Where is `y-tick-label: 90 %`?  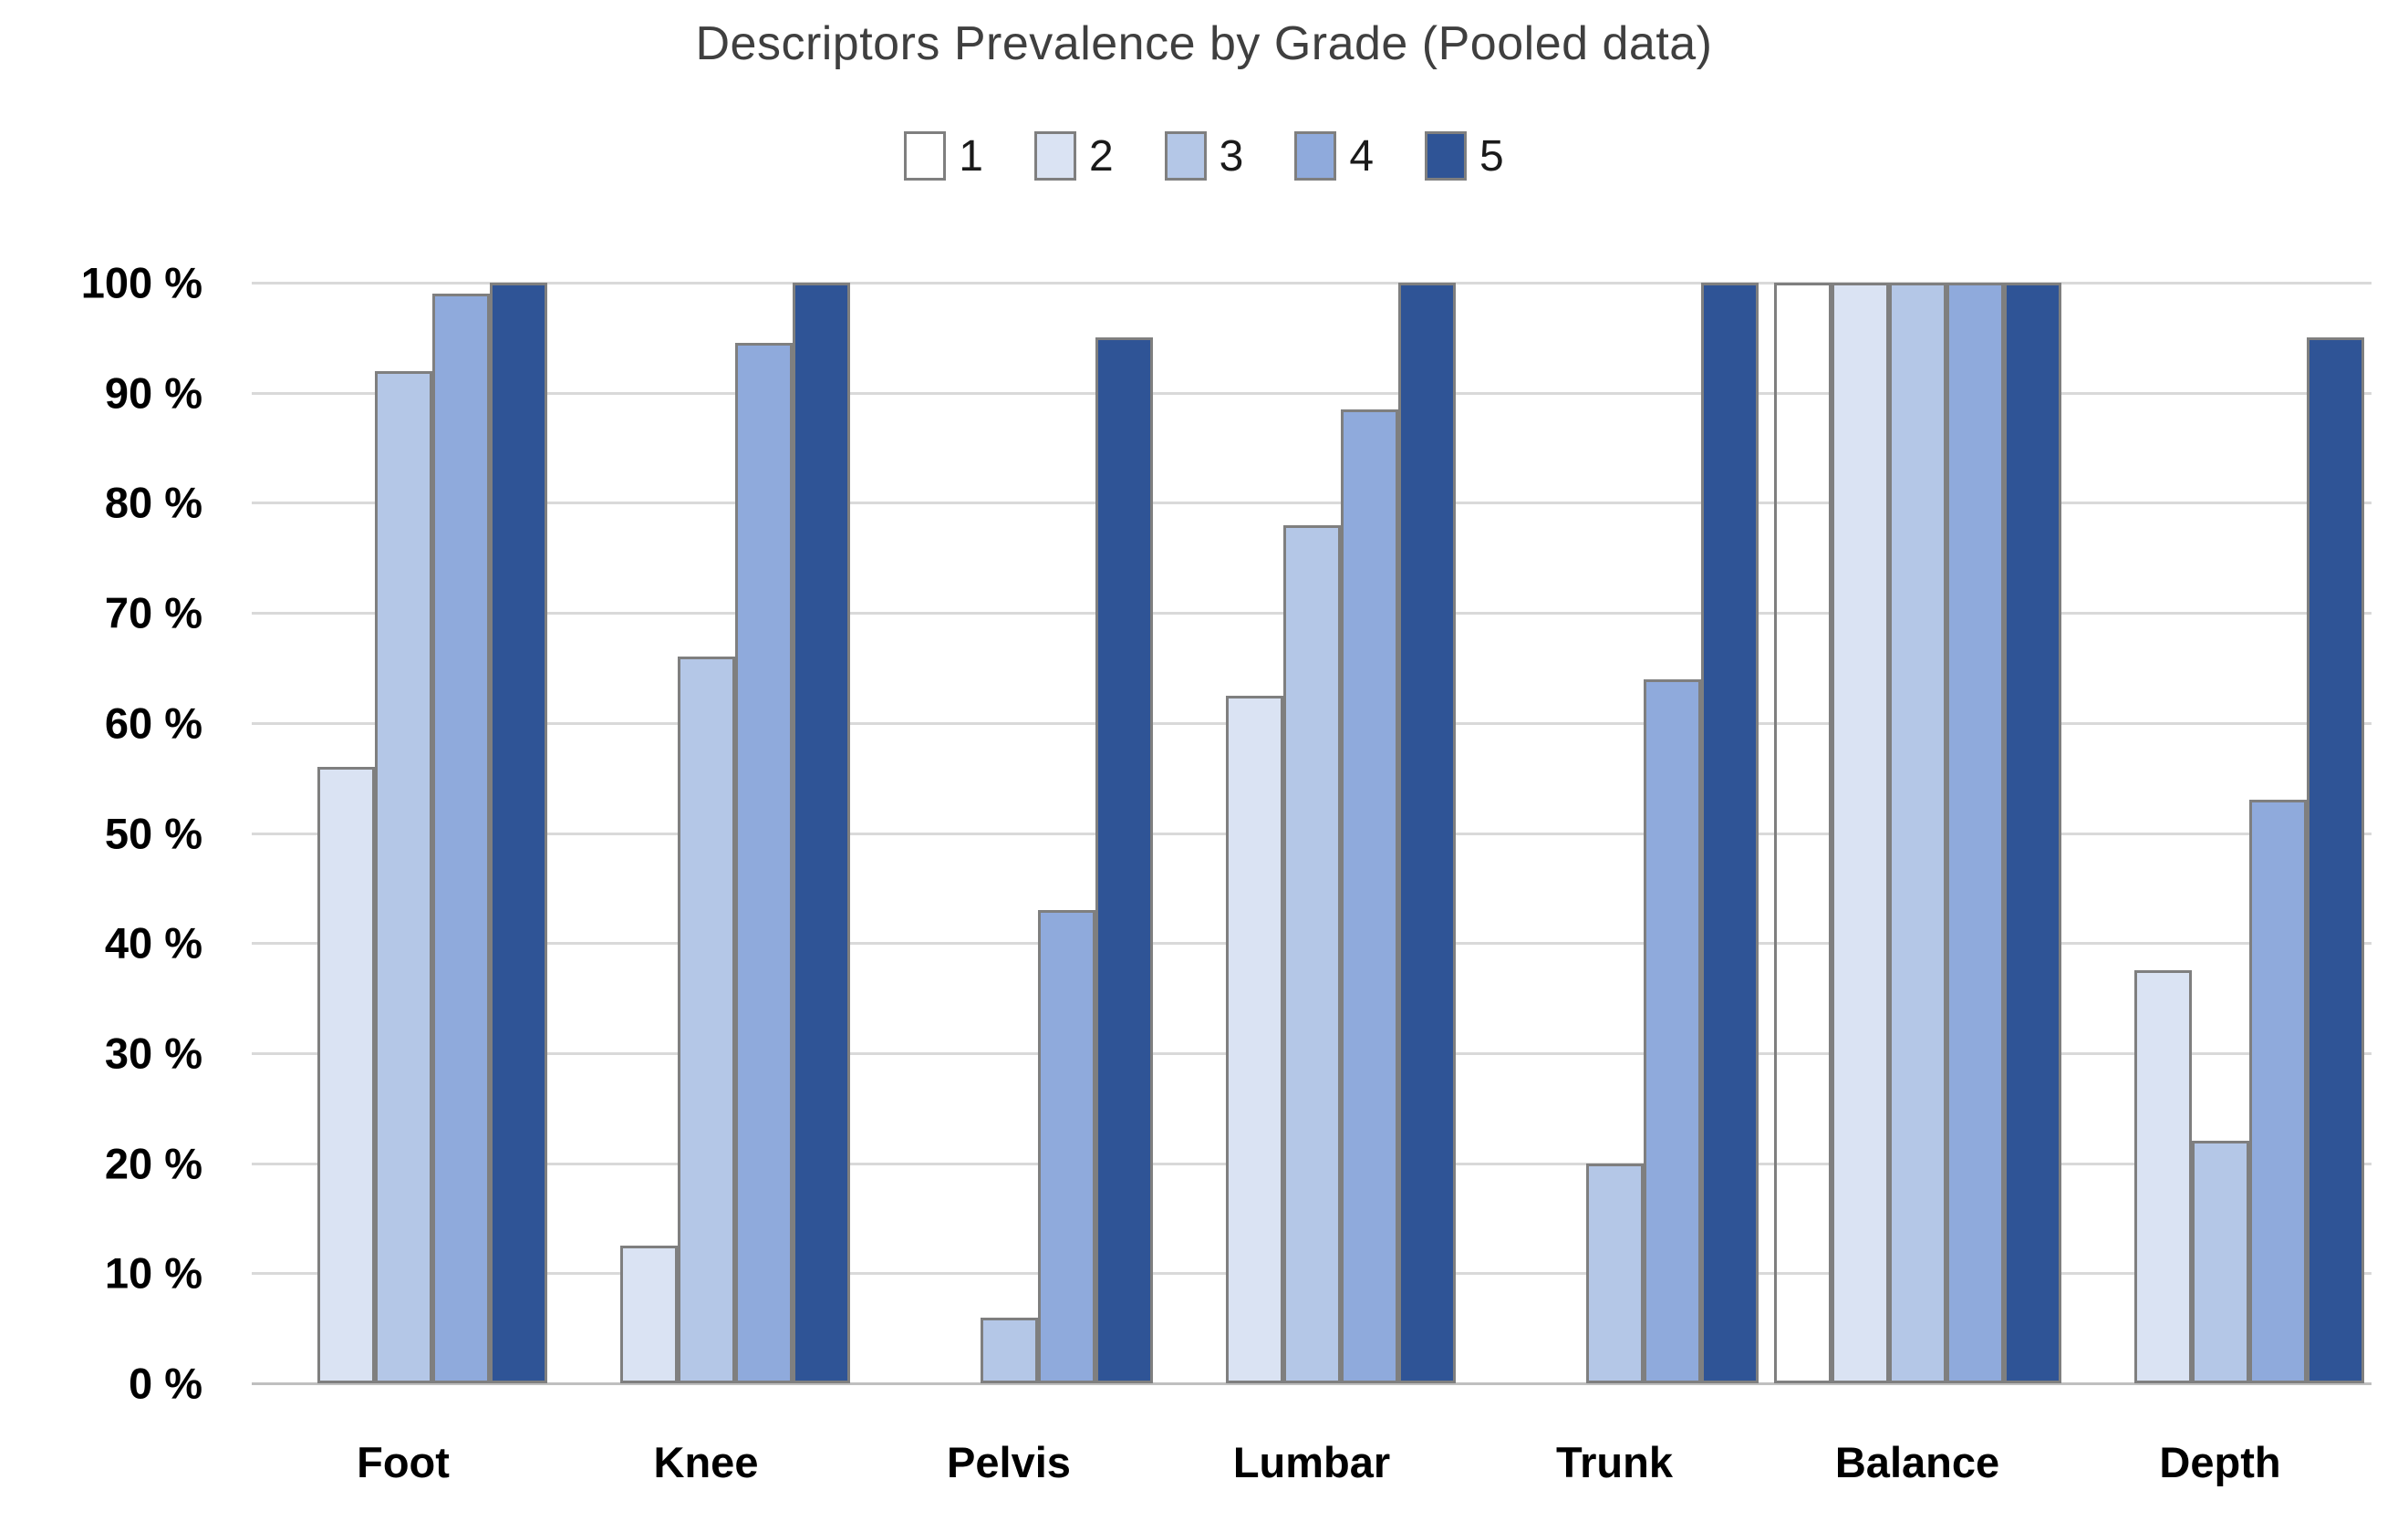 y-tick-label: 90 % is located at coordinates (153, 393).